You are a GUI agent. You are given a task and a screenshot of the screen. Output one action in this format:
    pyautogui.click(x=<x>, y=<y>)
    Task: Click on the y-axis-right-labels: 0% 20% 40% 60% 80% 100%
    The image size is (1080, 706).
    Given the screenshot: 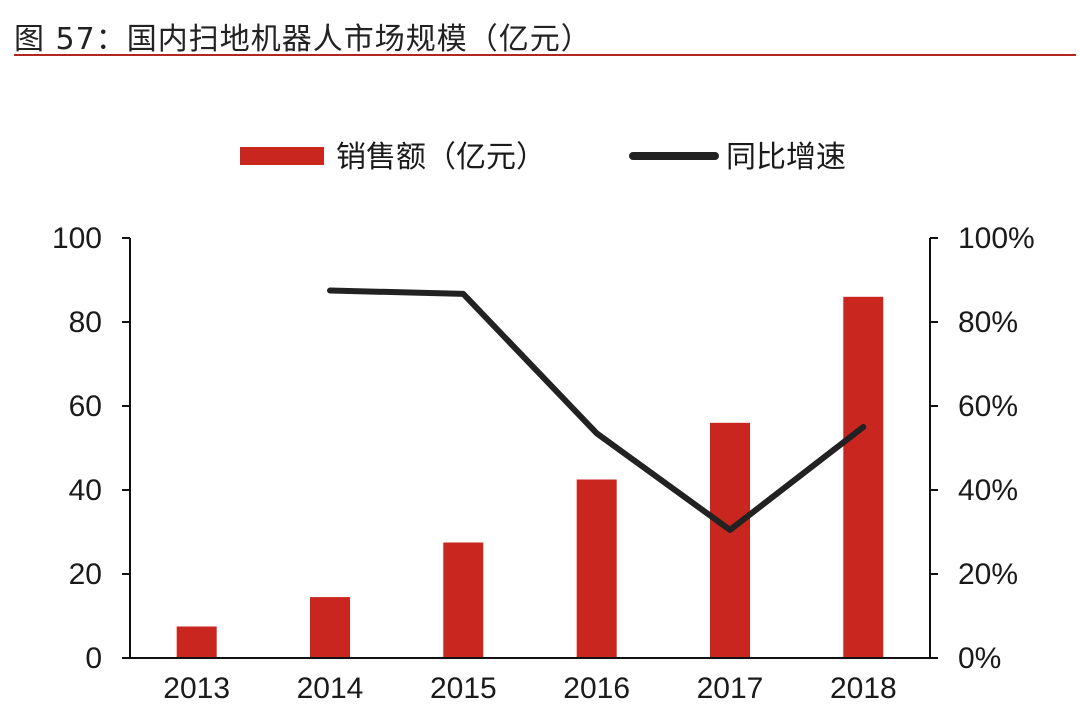 What is the action you would take?
    pyautogui.click(x=996, y=448)
    